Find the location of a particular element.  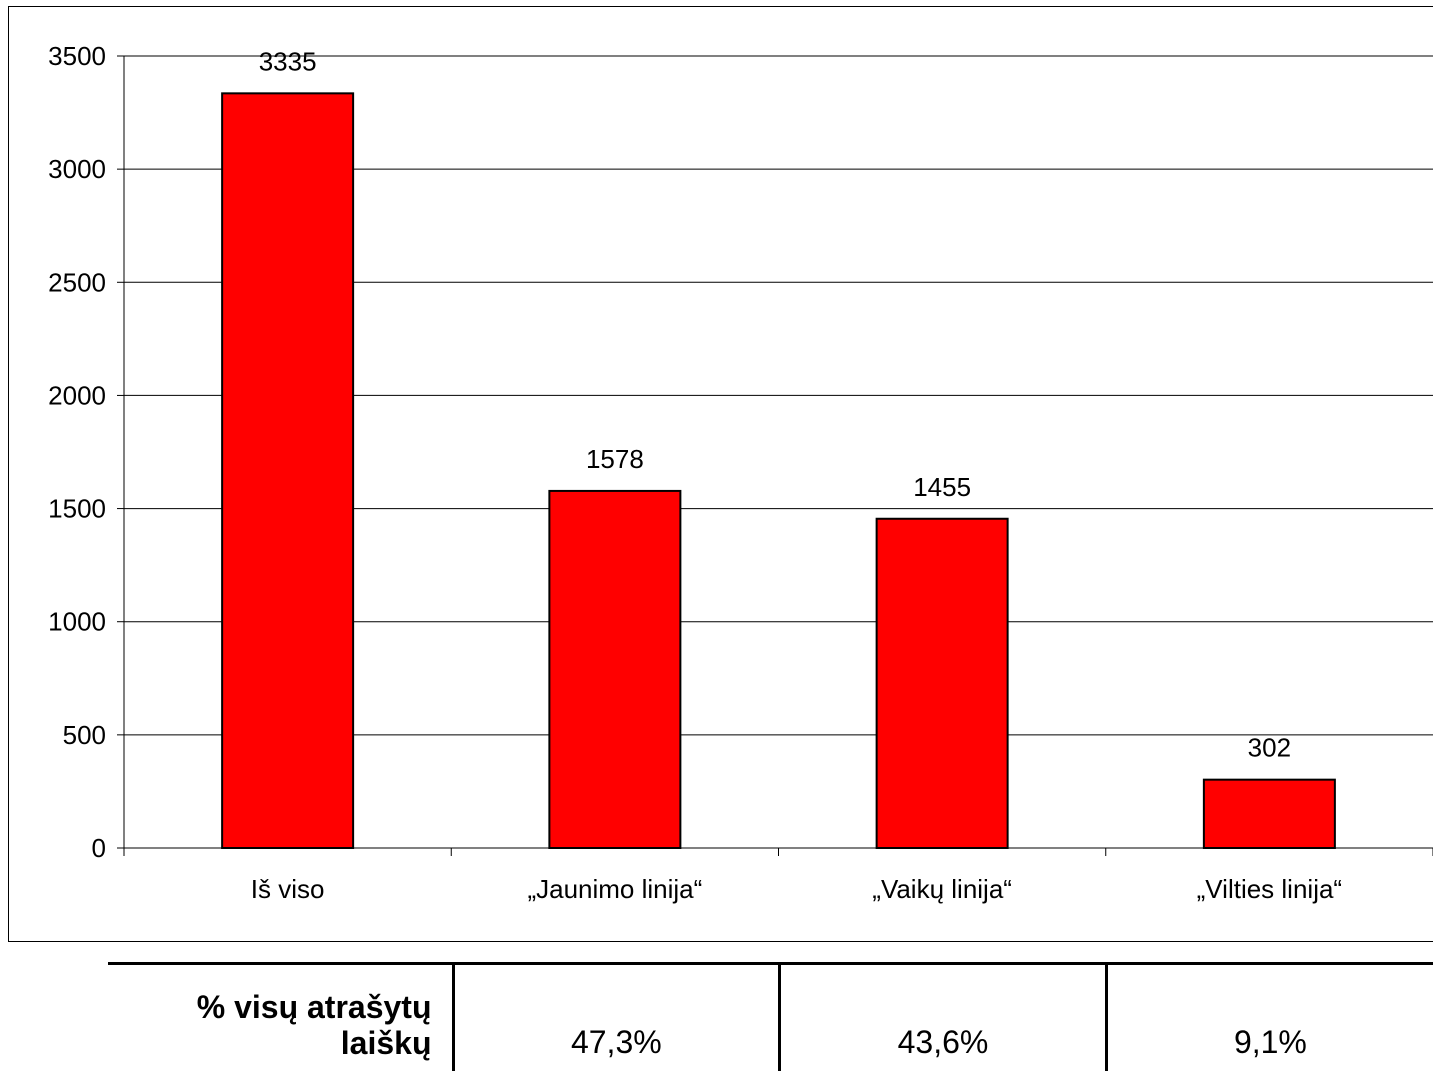

summary-cell-vaiku: 43,6% is located at coordinates (943, 1017).